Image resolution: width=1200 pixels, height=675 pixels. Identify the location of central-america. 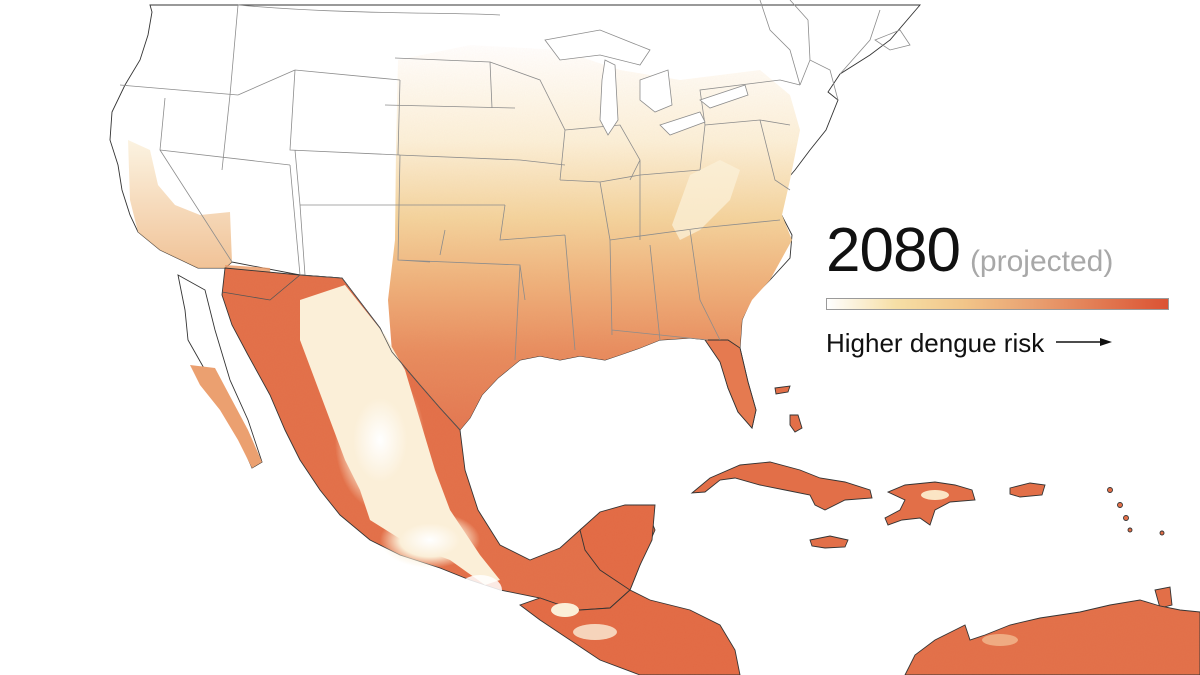
(630, 589).